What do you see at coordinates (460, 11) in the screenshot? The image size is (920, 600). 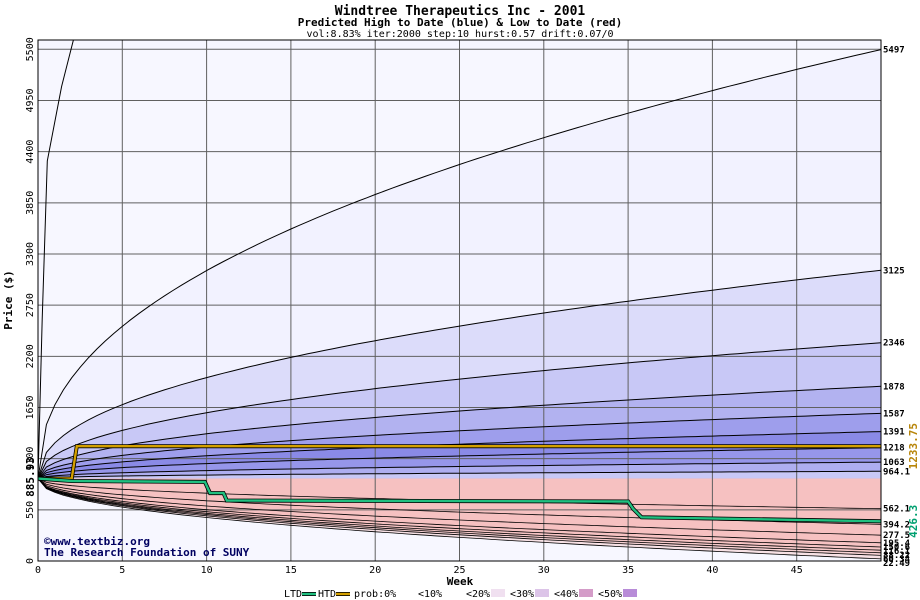 I see `chart-title: Windtree Therapeutics Inc - 2001` at bounding box center [460, 11].